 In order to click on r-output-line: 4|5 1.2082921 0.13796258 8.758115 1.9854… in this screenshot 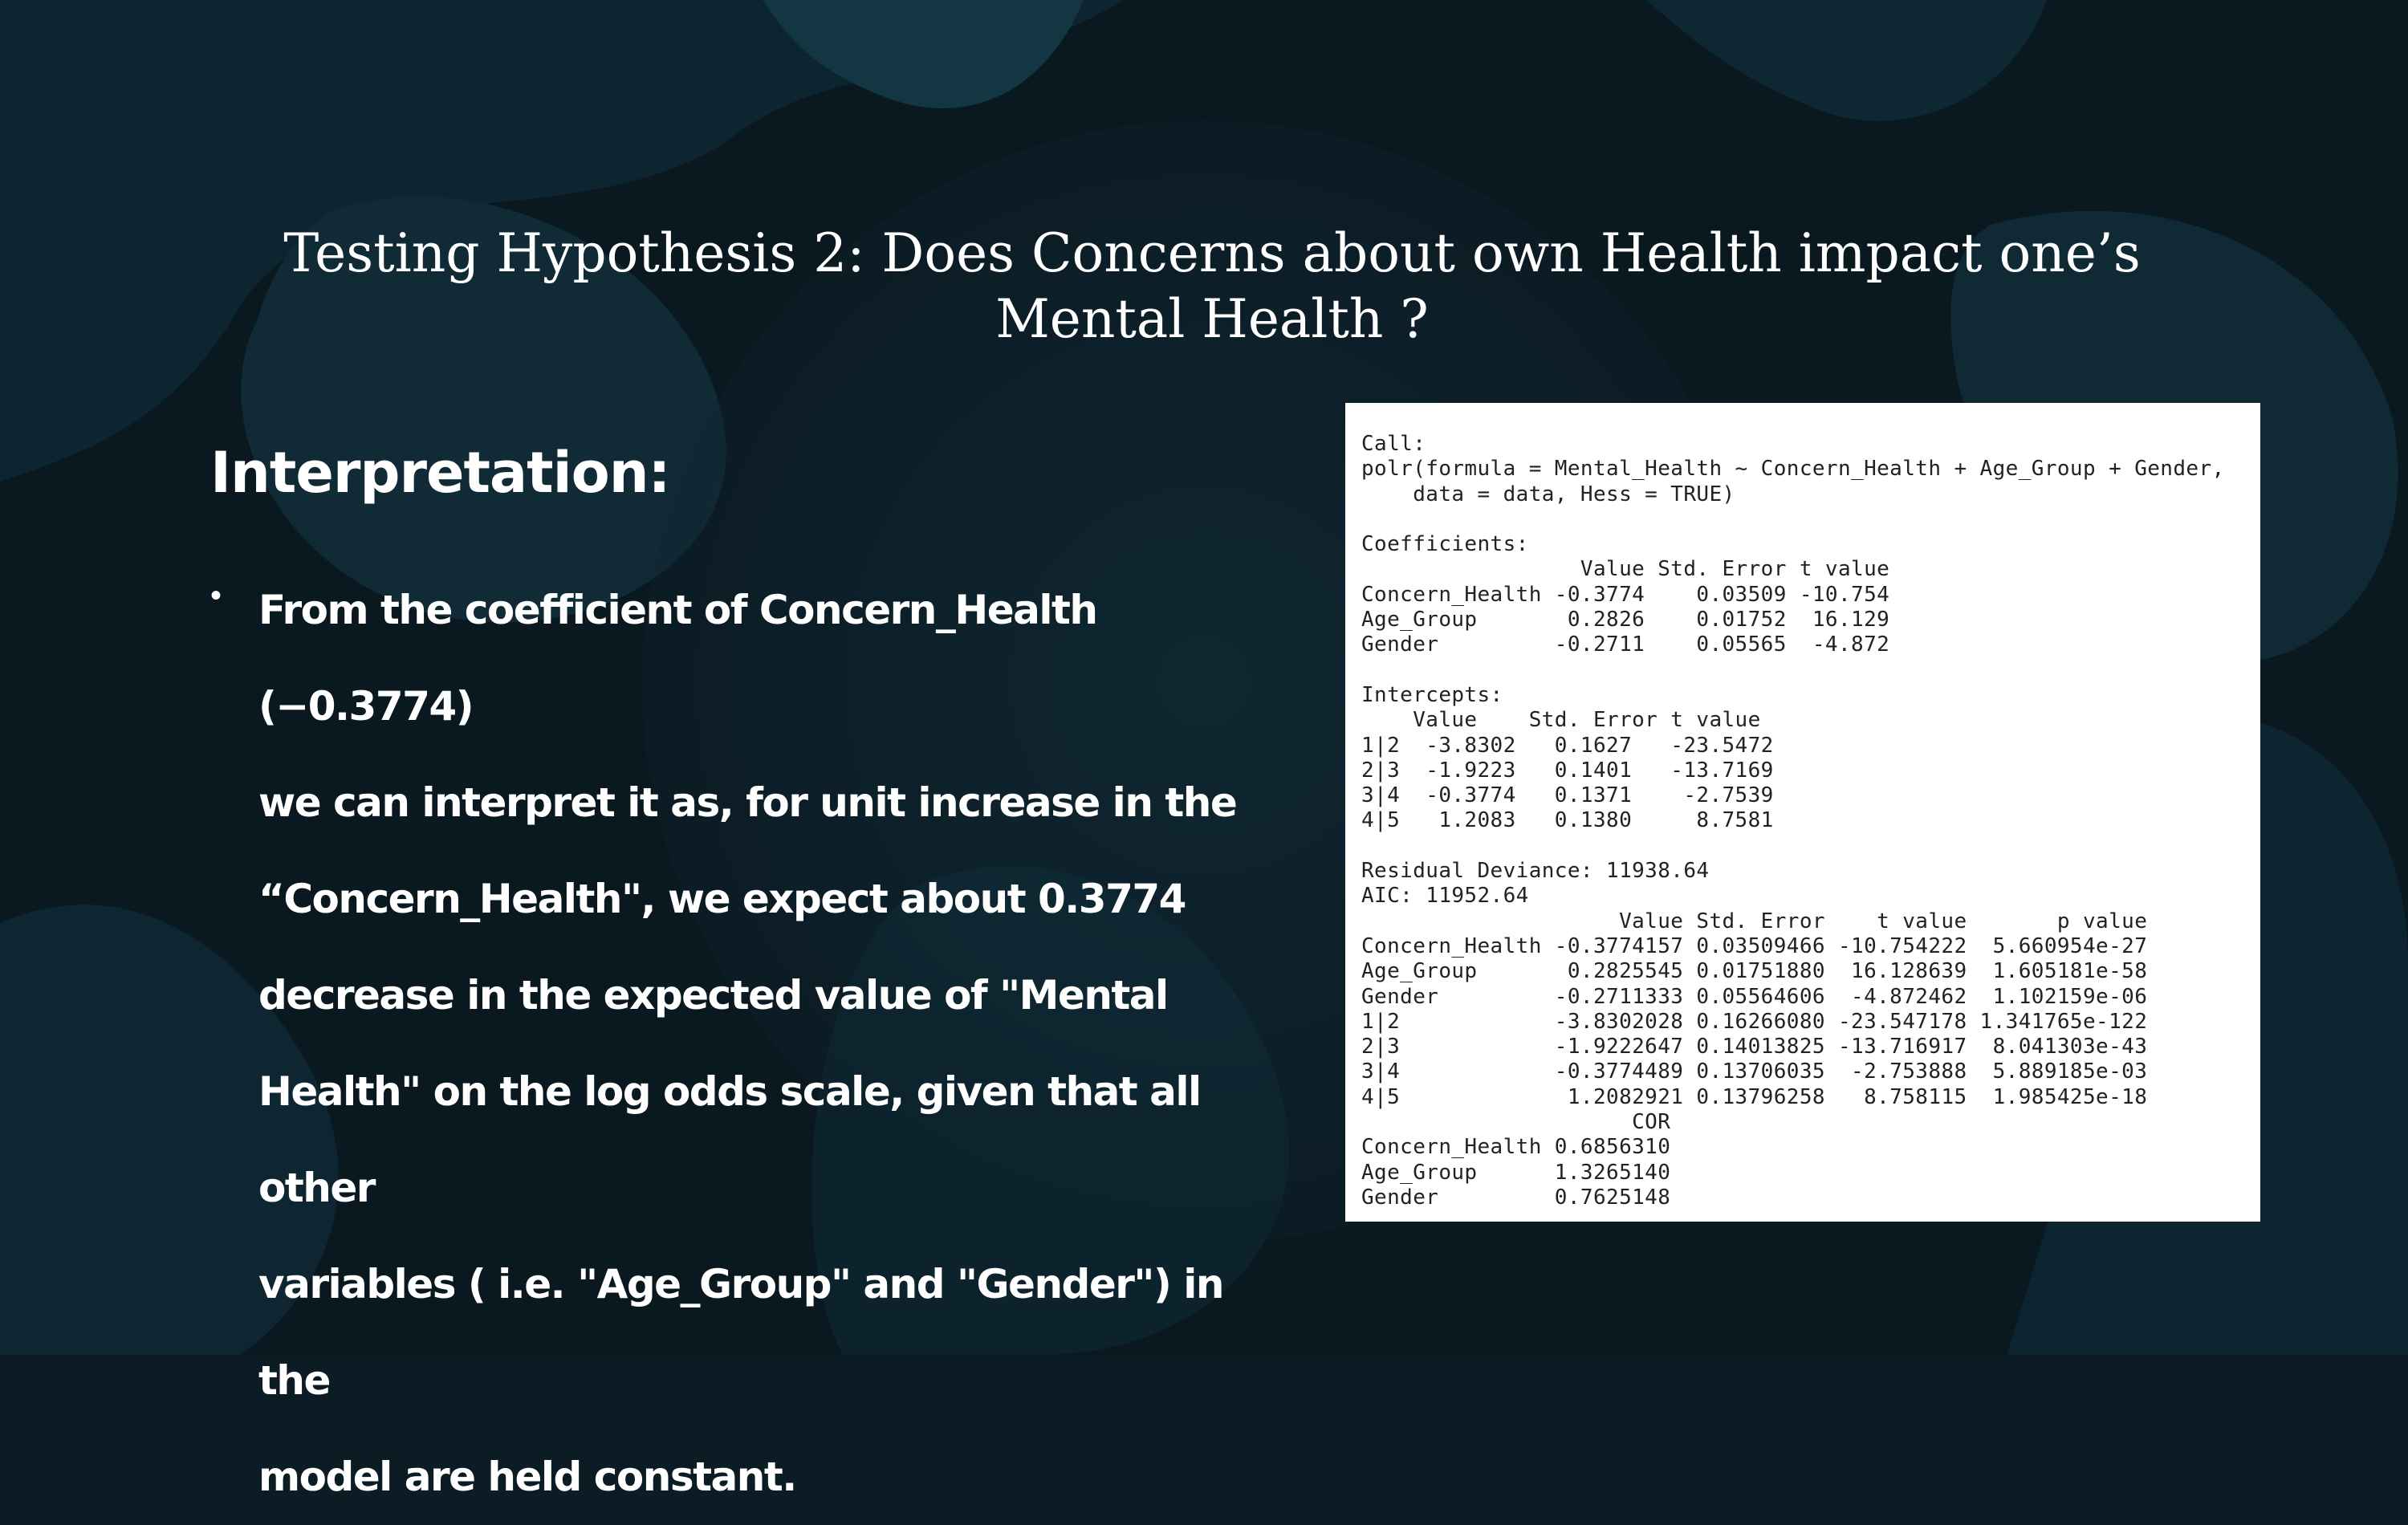, I will do `click(1754, 1096)`.